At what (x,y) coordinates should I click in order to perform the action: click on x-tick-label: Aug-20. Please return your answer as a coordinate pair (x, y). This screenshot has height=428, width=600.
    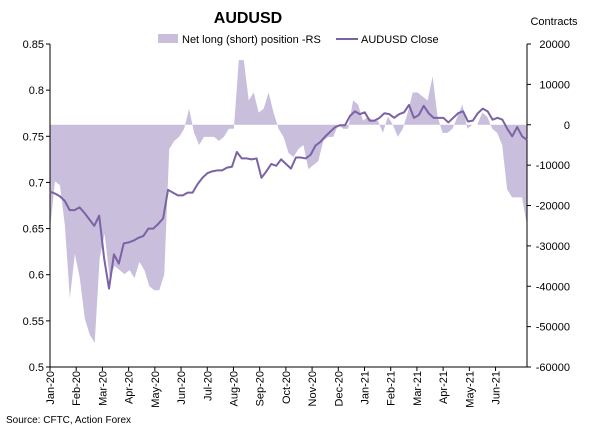
    Looking at the image, I should click on (234, 388).